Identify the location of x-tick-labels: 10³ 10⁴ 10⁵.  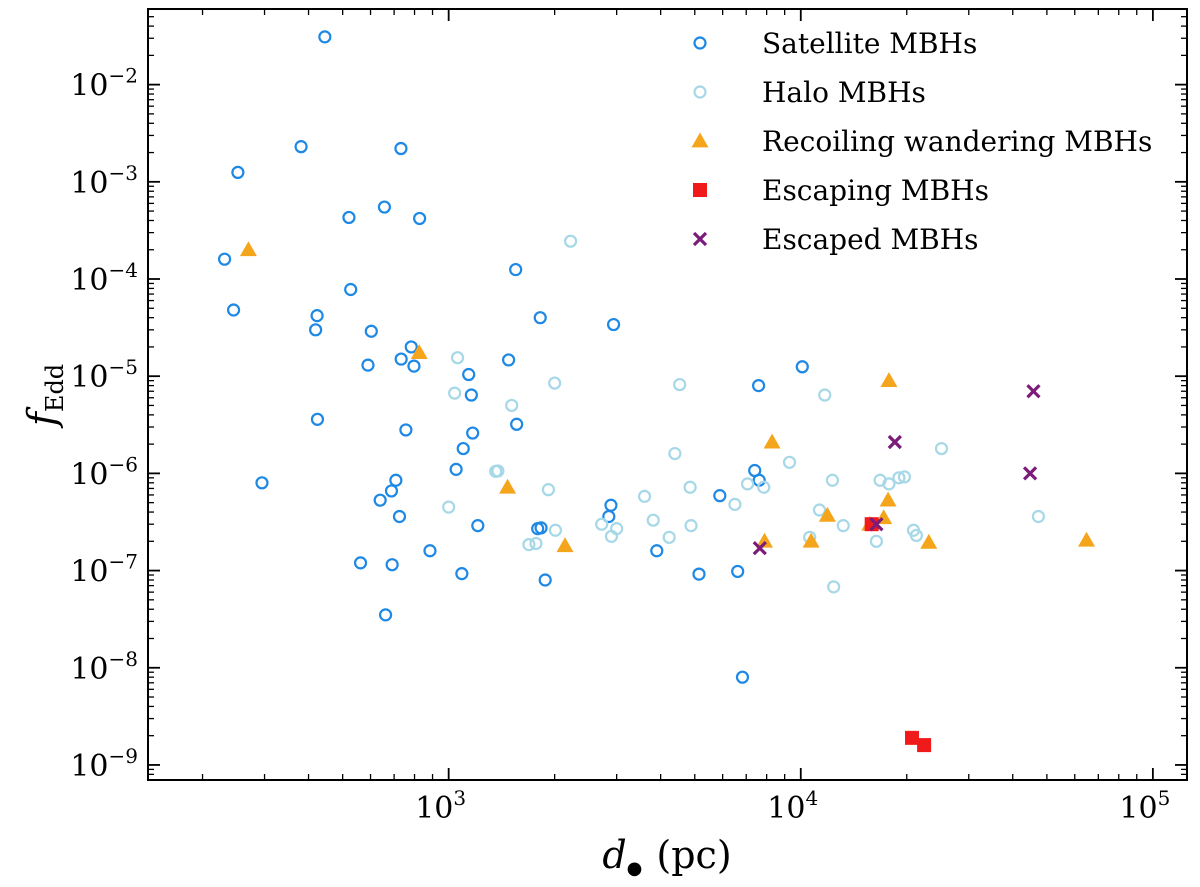
(792, 806).